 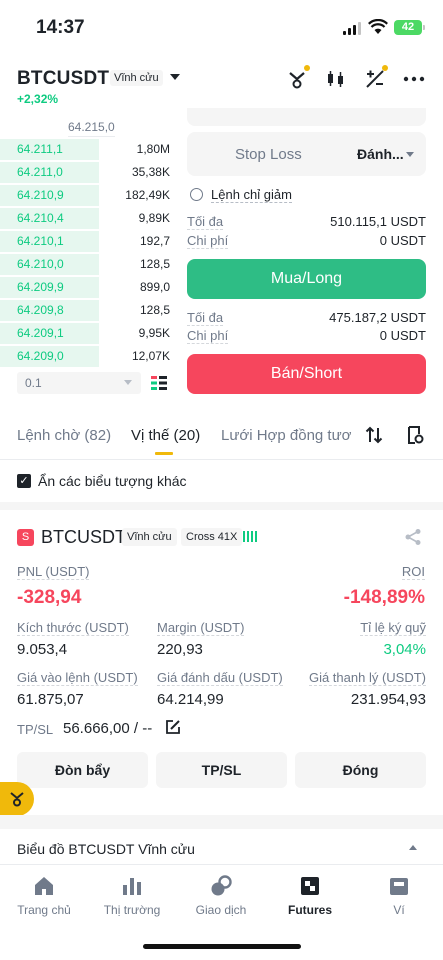 What do you see at coordinates (40, 287) in the screenshot?
I see `orderbook-price: 64.209,9` at bounding box center [40, 287].